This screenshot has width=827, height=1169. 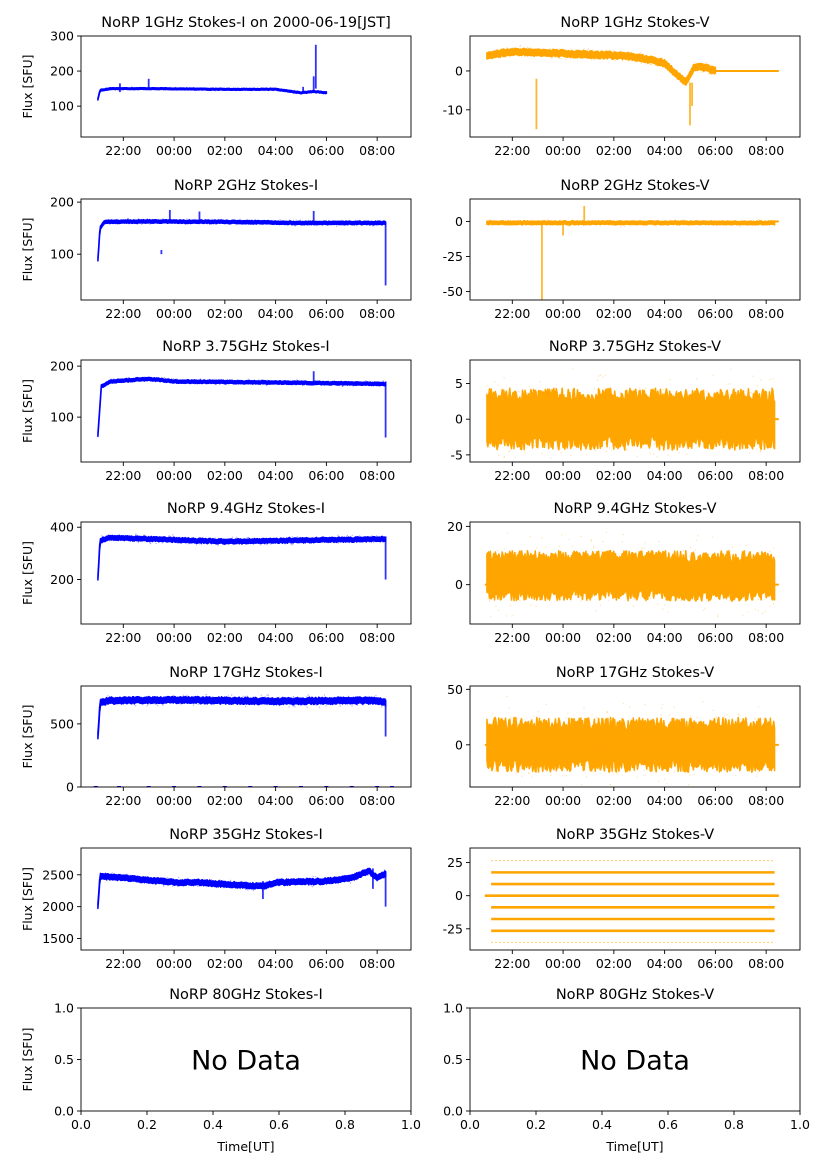 What do you see at coordinates (634, 1146) in the screenshot?
I see `x-axis-label: Time[UT]` at bounding box center [634, 1146].